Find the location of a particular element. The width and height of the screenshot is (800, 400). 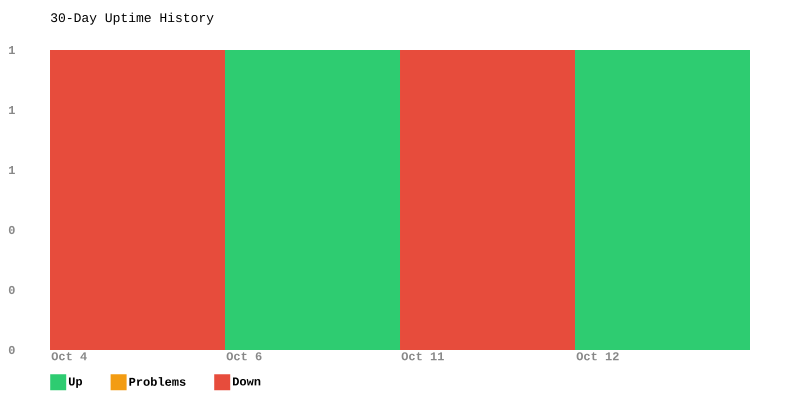

legend-label: Problems is located at coordinates (157, 381).